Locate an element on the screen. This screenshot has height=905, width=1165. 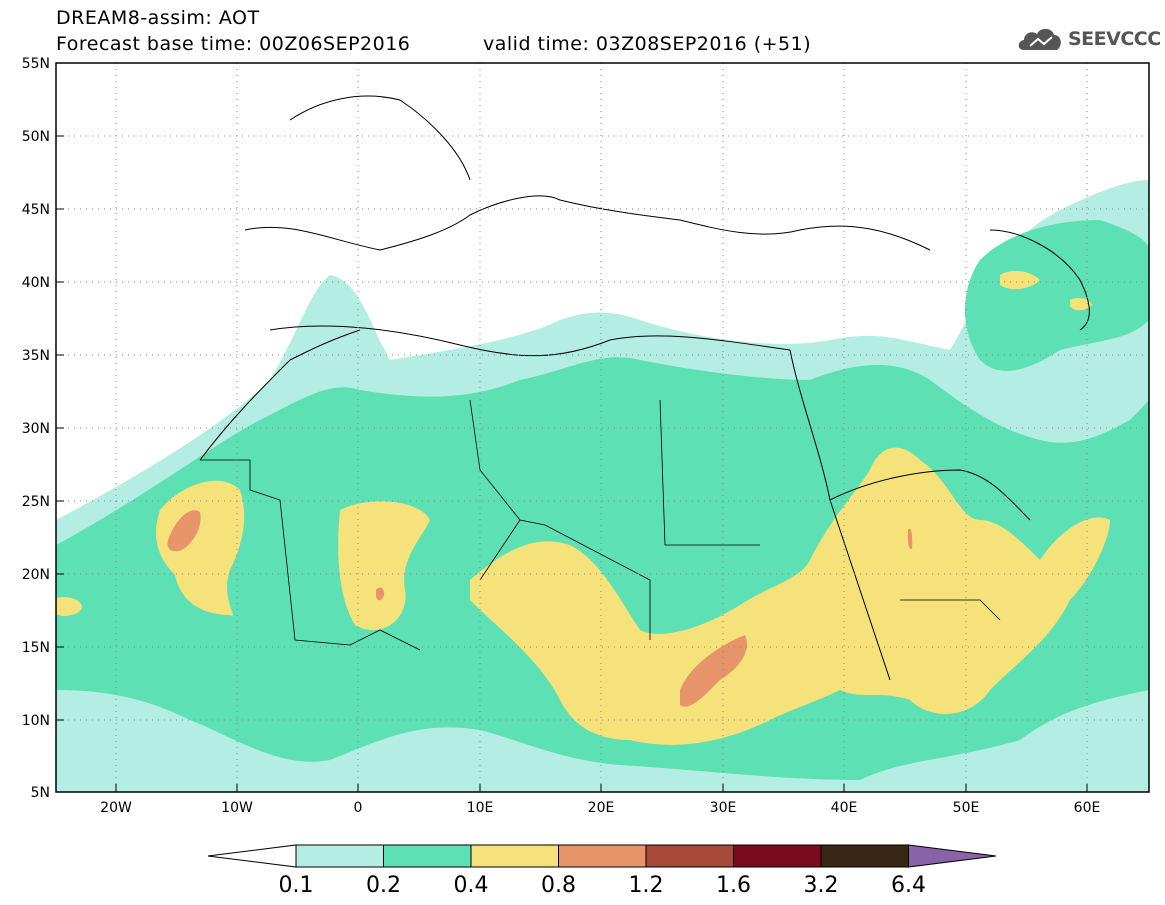
lon-label: 10E is located at coordinates (480, 808).